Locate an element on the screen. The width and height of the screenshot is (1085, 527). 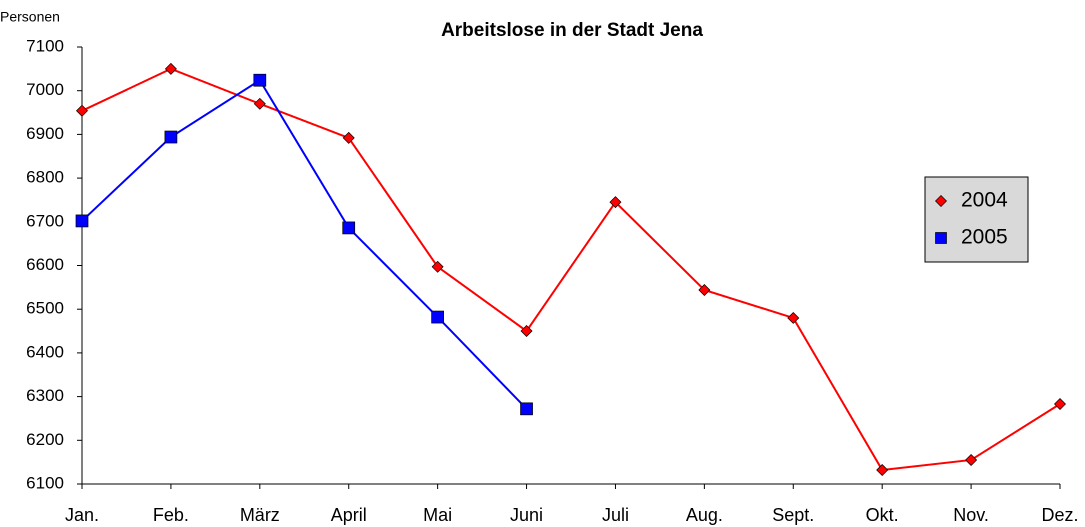
legend-label: 2005 is located at coordinates (984, 237).